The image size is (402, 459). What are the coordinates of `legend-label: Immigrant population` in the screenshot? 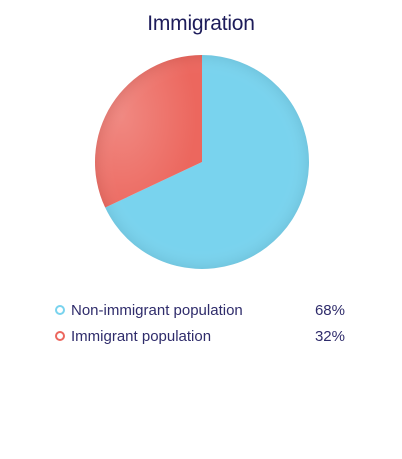 It's located at (141, 336).